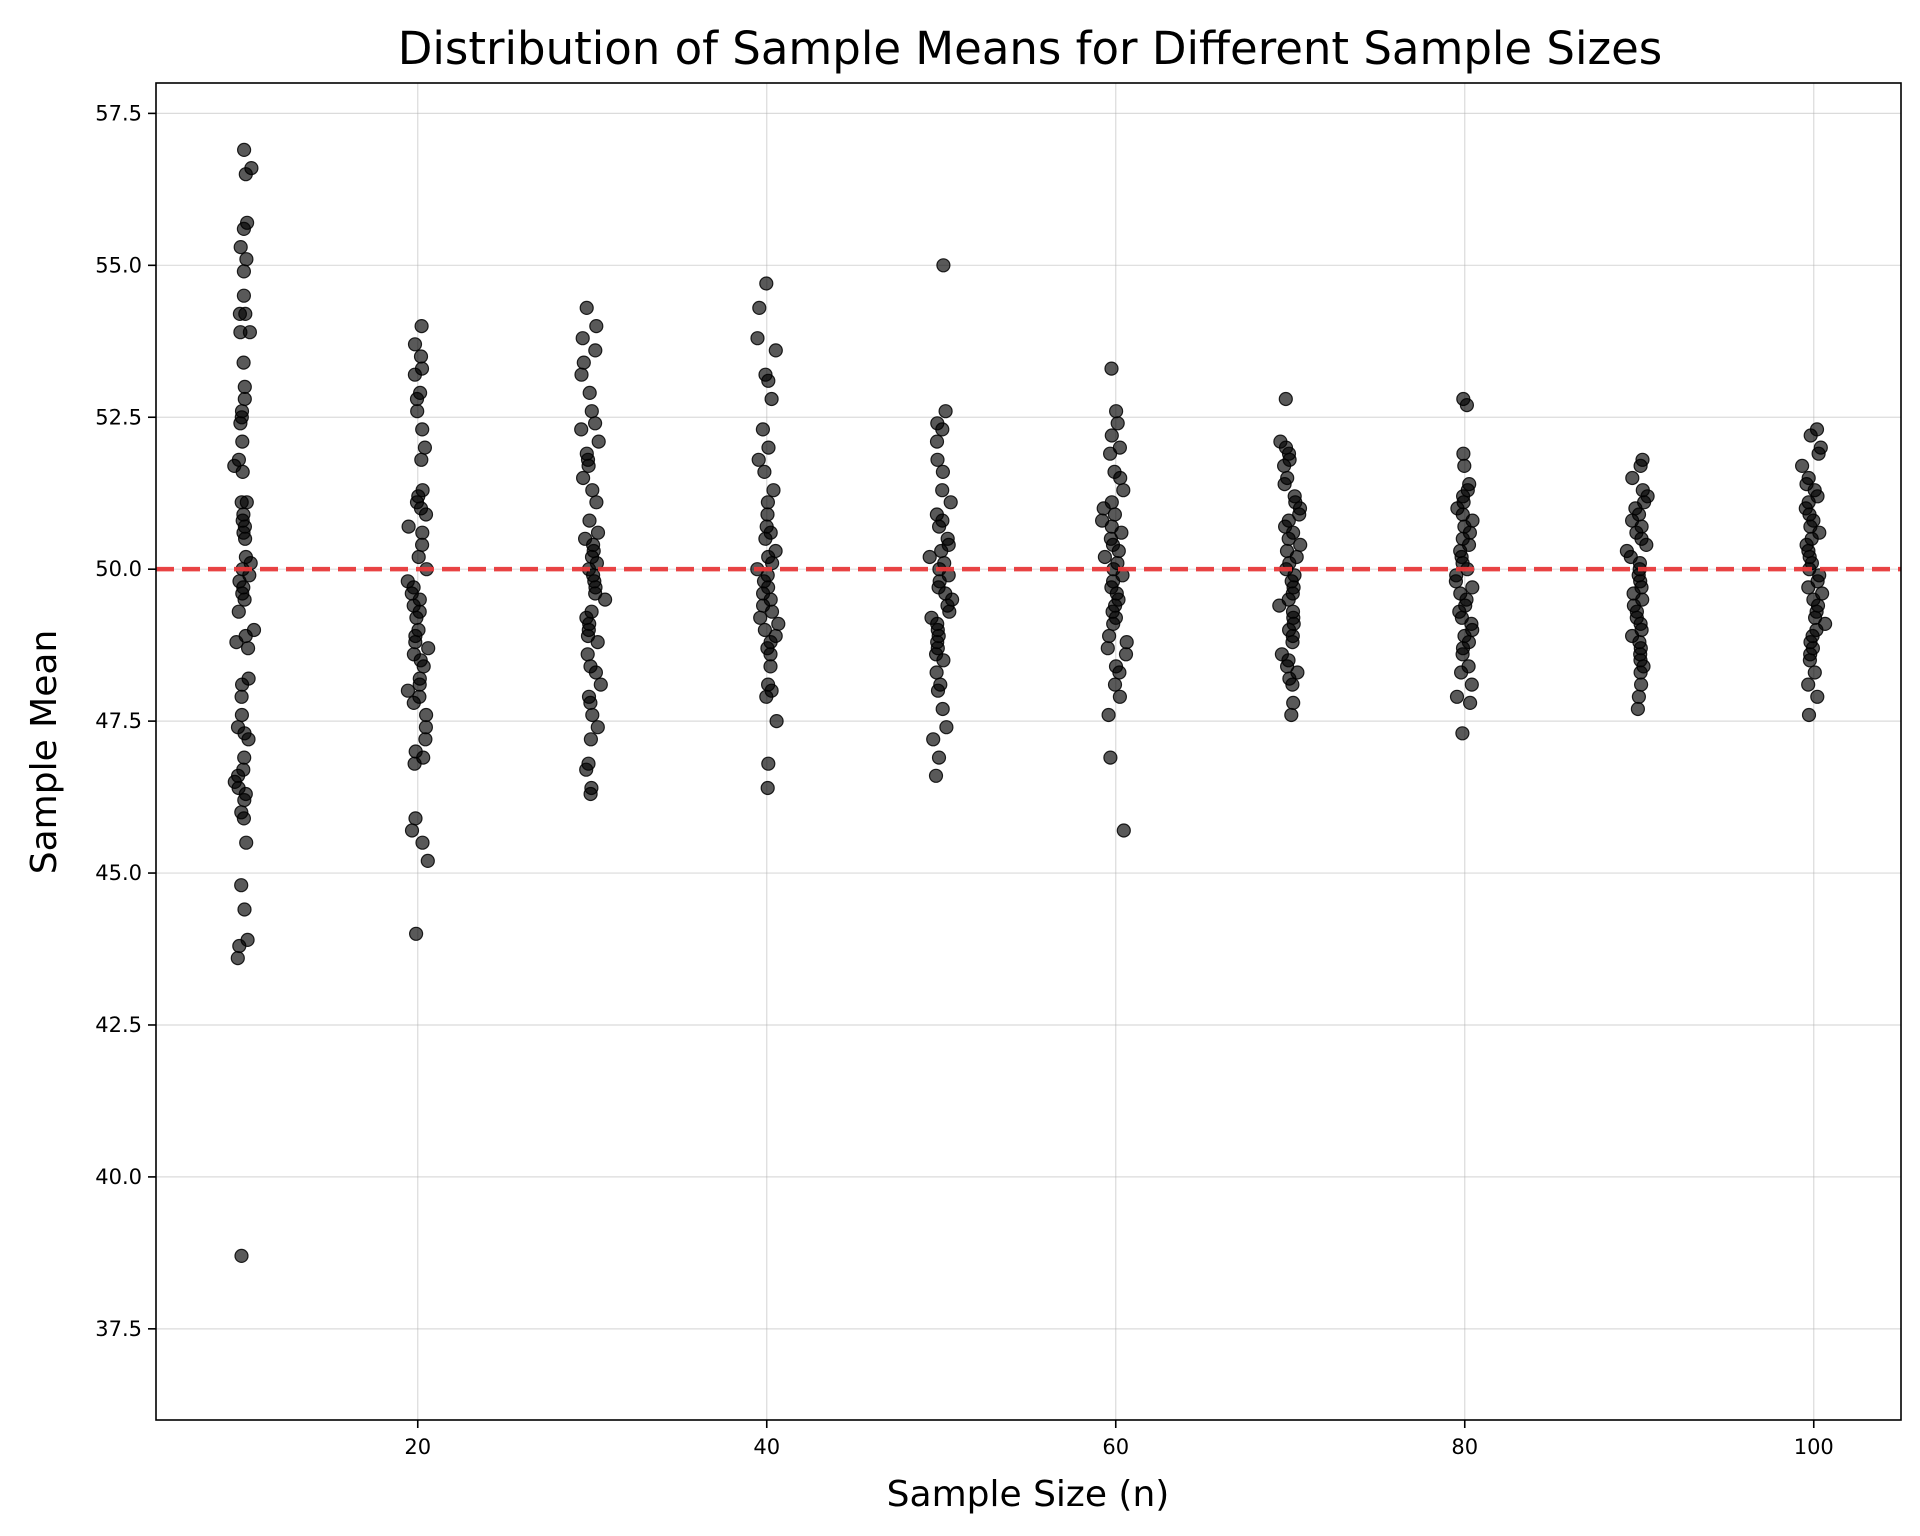 This screenshot has height=1536, width=1920. I want to click on y-axis-label: Sample Mean, so click(44, 752).